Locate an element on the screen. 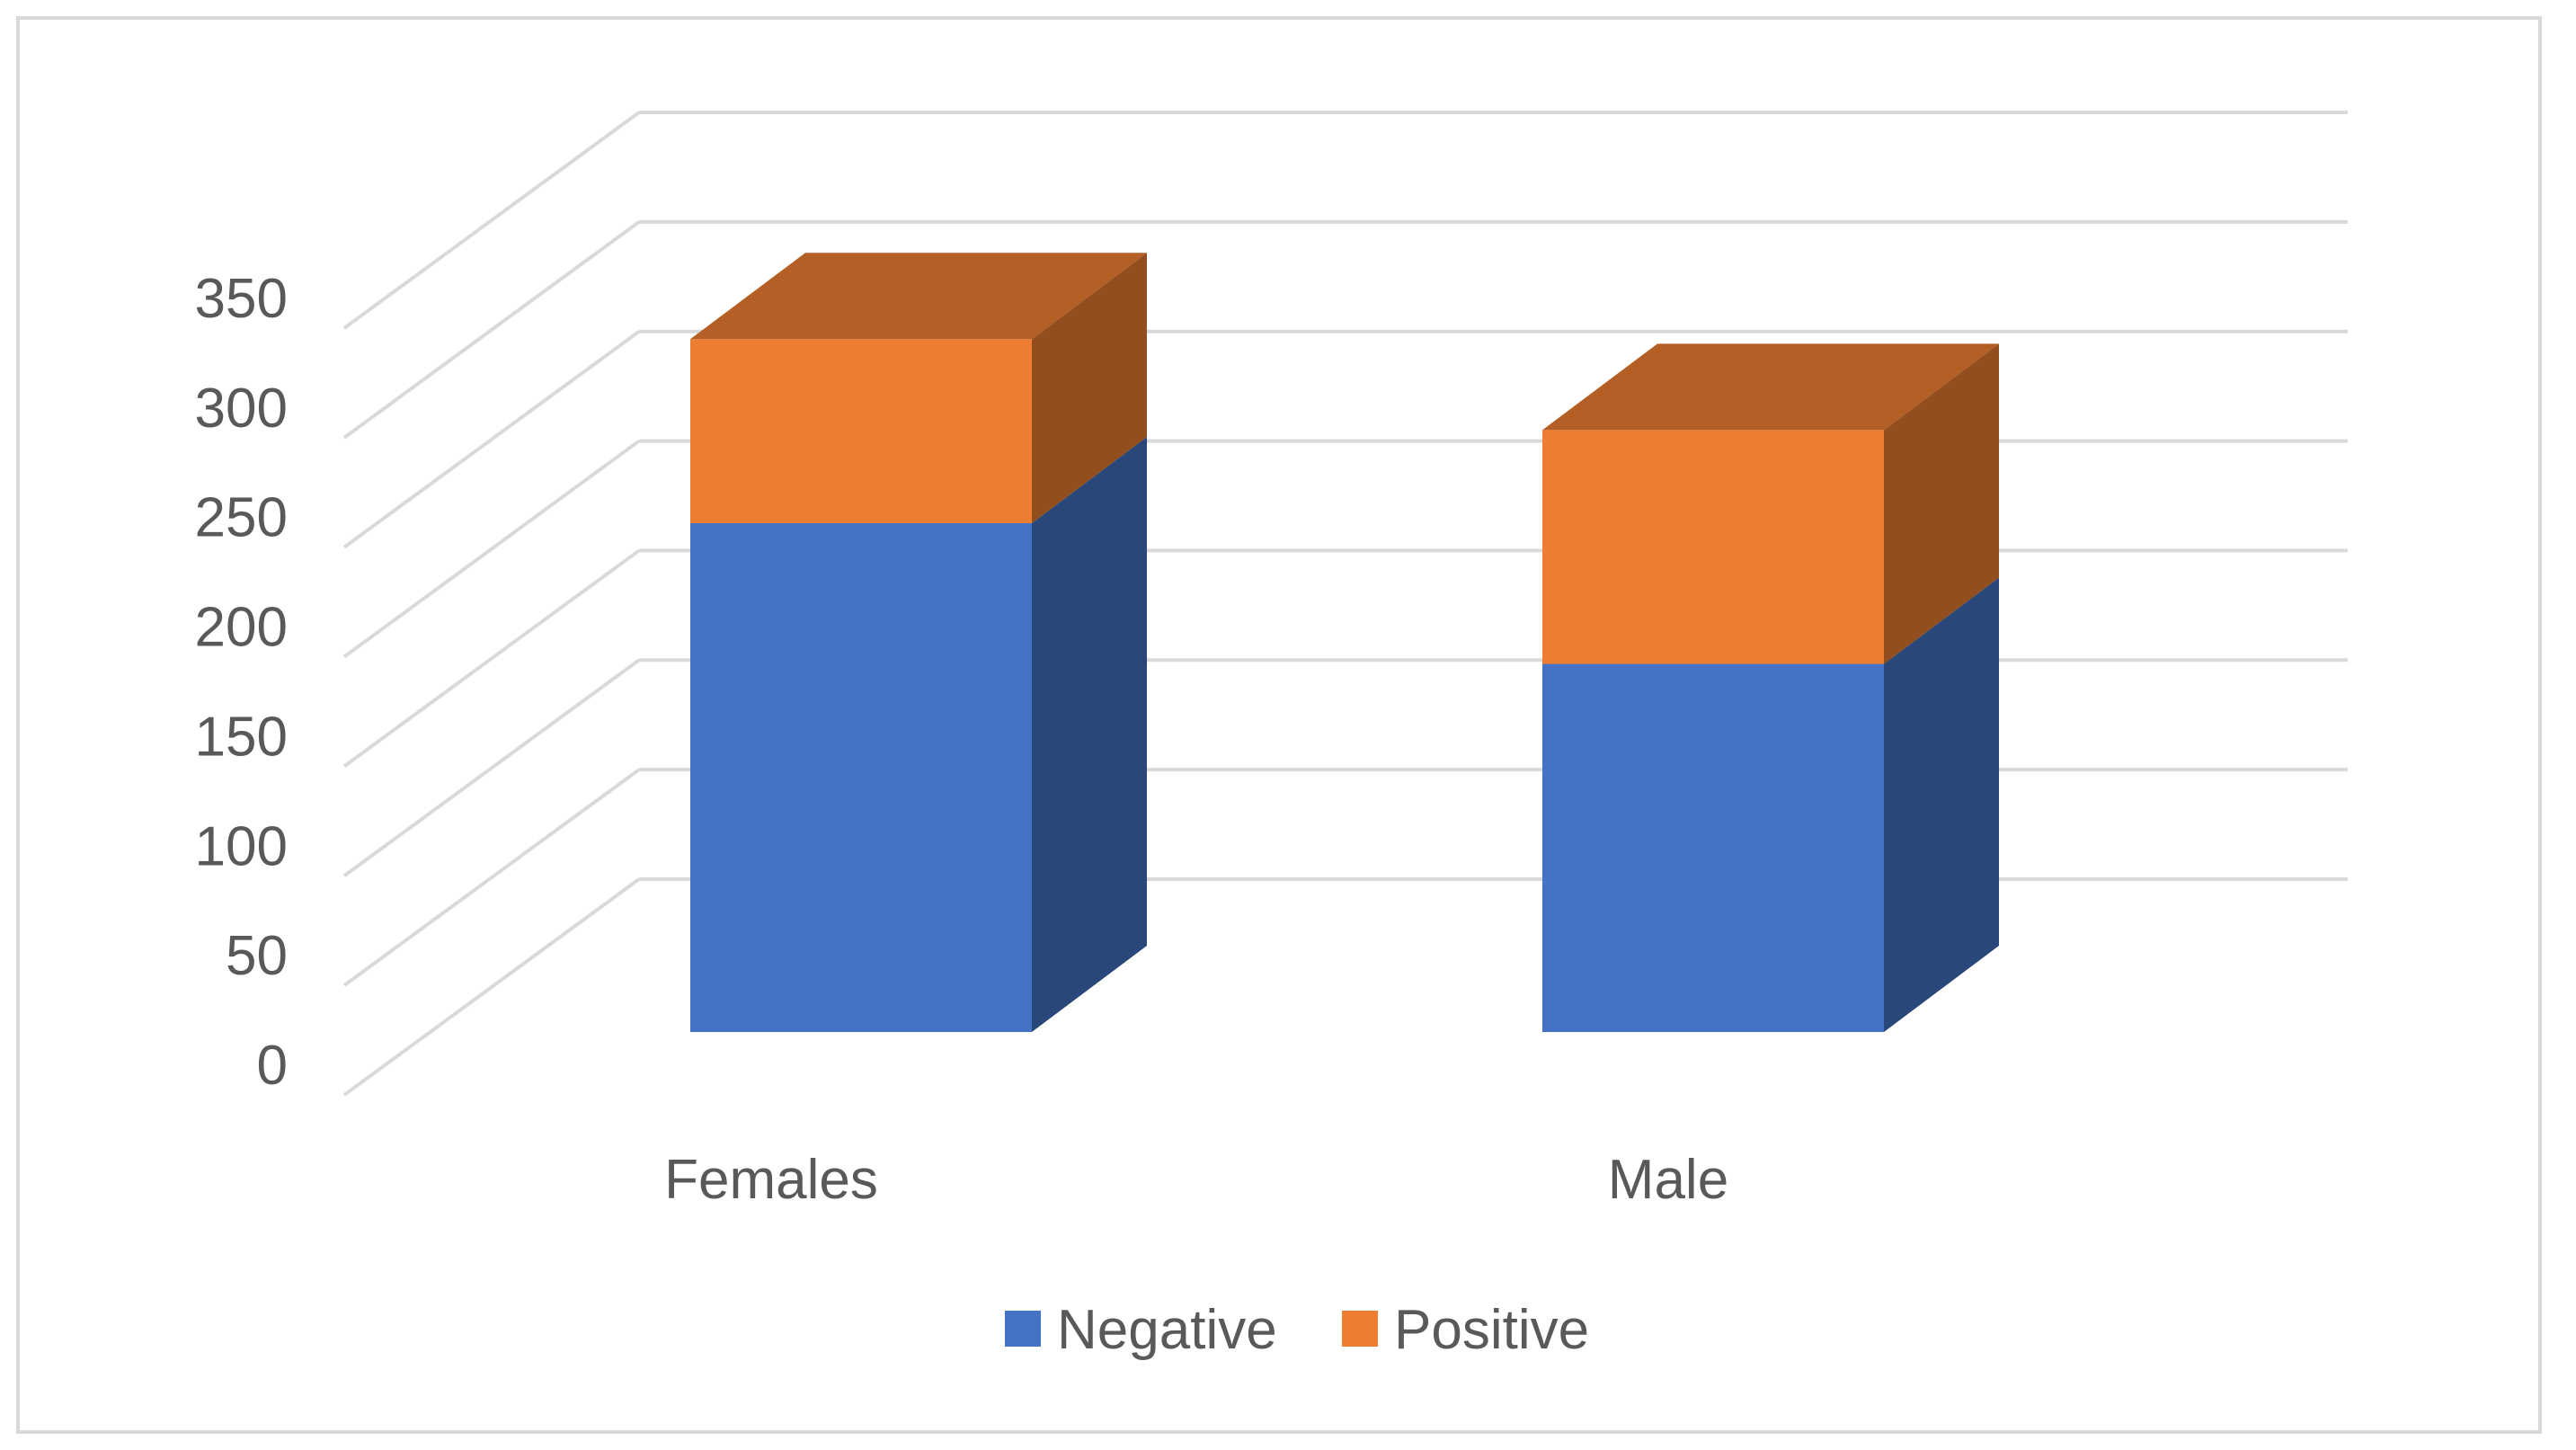 This screenshot has width=2576, height=1450. bar-females-negative-front is located at coordinates (861, 777).